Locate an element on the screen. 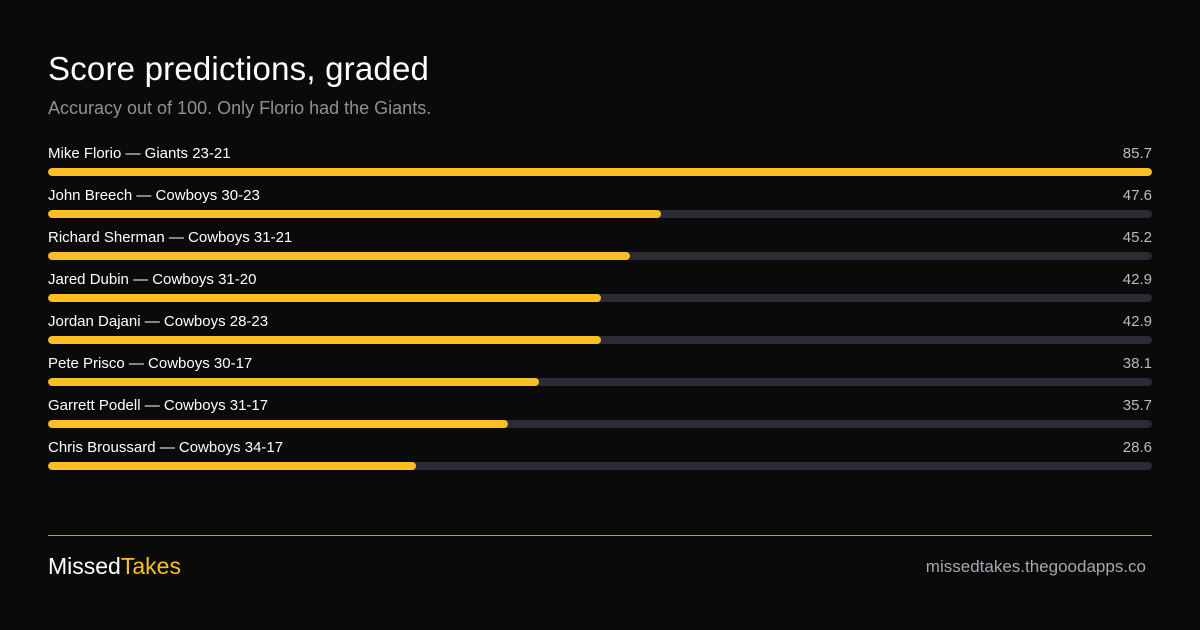  bar-label: Jared Dubin — Cowboys 31-20 is located at coordinates (152, 279).